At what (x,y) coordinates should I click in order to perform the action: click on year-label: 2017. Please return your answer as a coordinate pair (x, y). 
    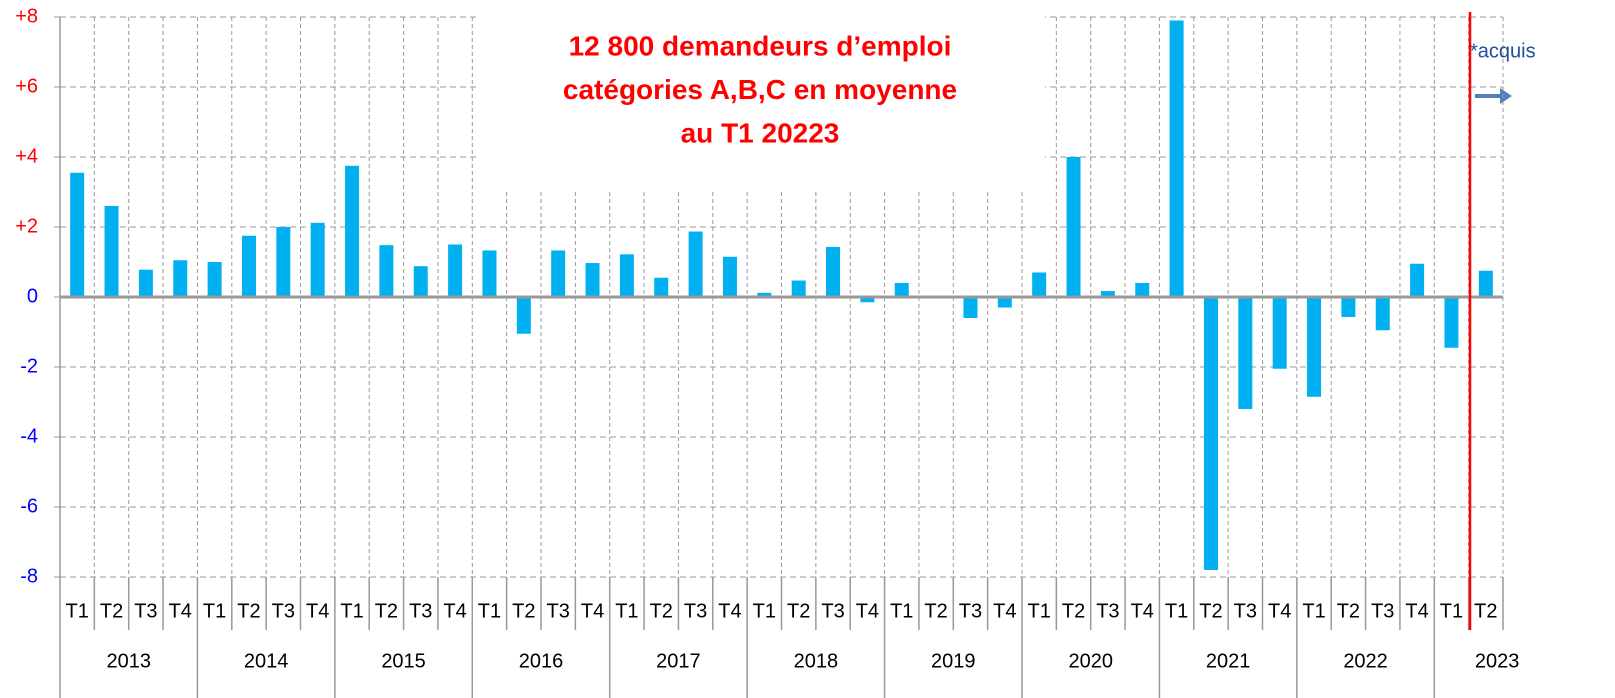
    Looking at the image, I should click on (678, 661).